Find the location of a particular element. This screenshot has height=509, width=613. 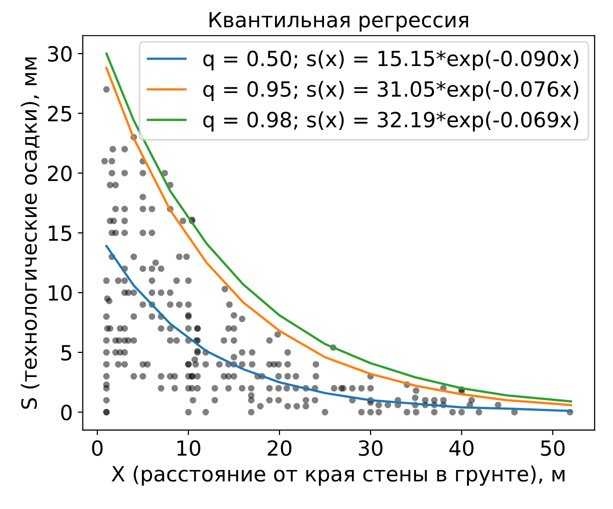

y-axis-title: S (технологические осадки), мм is located at coordinates (30, 233).